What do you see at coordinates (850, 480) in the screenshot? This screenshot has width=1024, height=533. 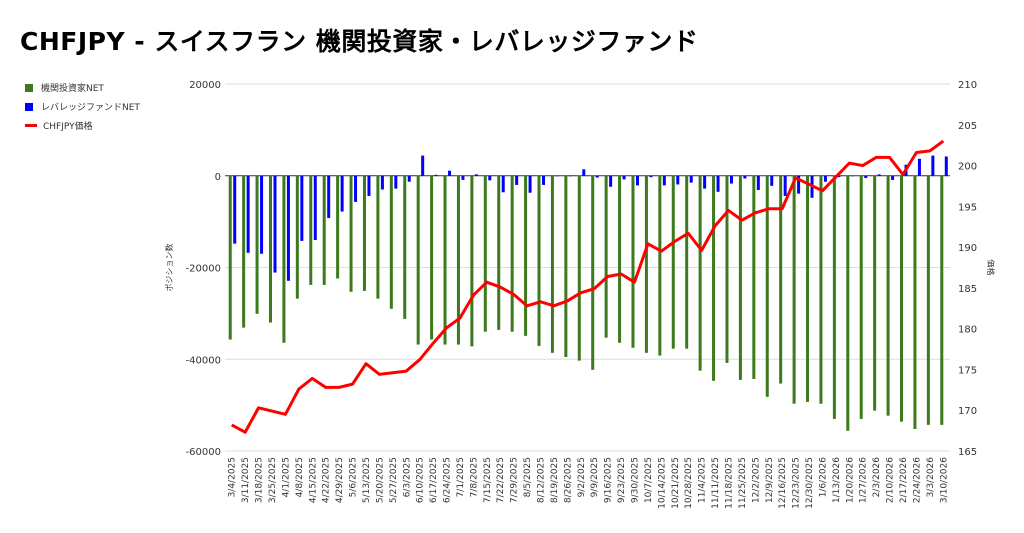 I see `x-tick-label: 1/20/2026` at bounding box center [850, 480].